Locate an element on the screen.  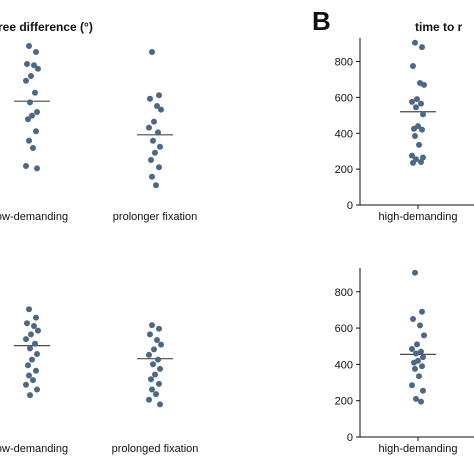
panel-bottom-left: ow-demanding prolonged fixation is located at coordinates (99, 380).